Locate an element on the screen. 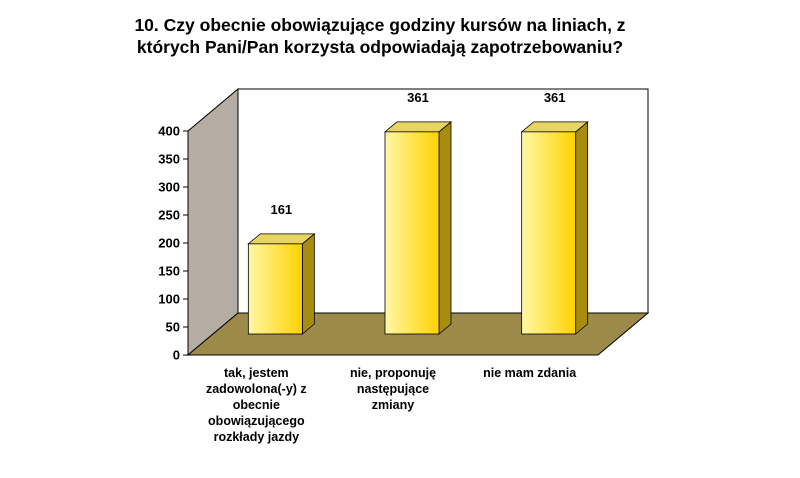  x-tick-label-line: tak, jestem is located at coordinates (256, 373).